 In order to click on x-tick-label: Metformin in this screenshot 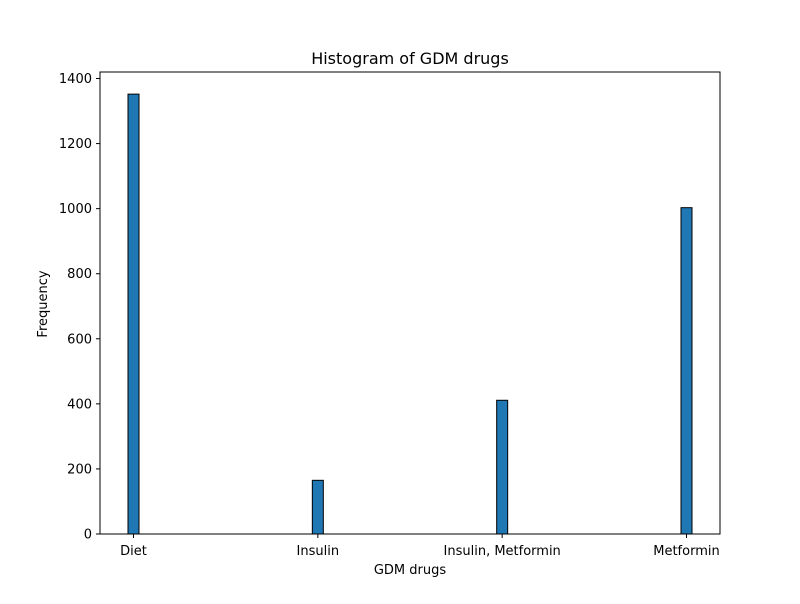, I will do `click(686, 551)`.